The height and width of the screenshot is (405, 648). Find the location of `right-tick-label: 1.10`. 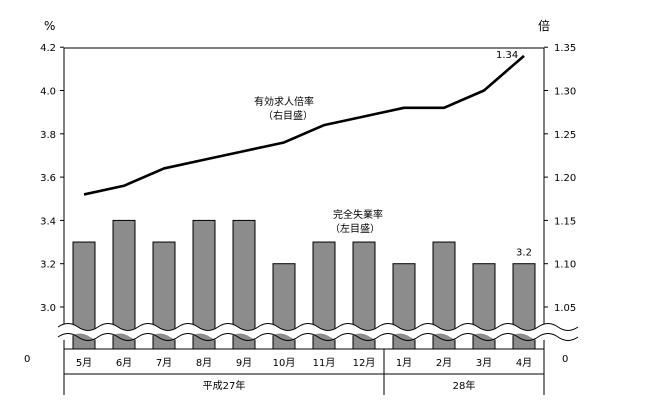

right-tick-label: 1.10 is located at coordinates (565, 265).